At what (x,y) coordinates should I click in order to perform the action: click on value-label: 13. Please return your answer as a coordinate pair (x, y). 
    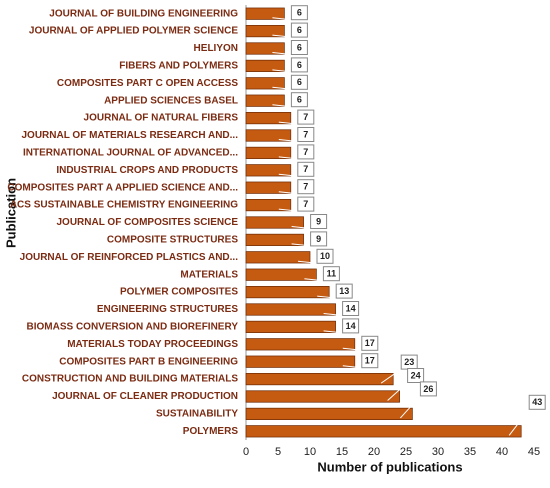
    Looking at the image, I should click on (344, 291).